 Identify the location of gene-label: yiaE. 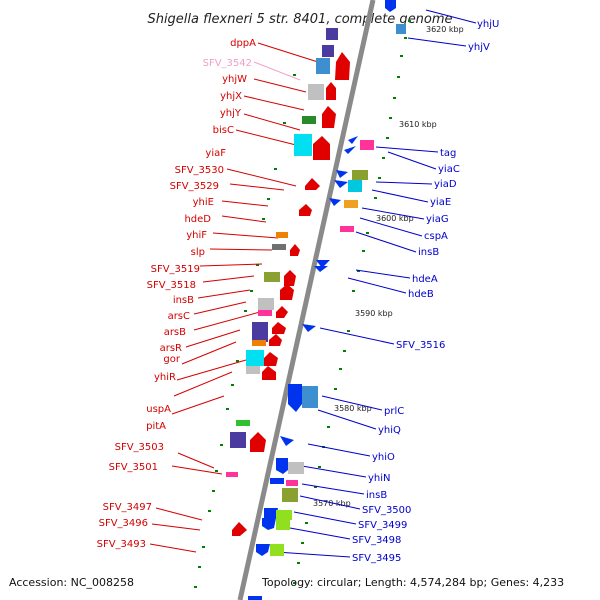
(440, 202).